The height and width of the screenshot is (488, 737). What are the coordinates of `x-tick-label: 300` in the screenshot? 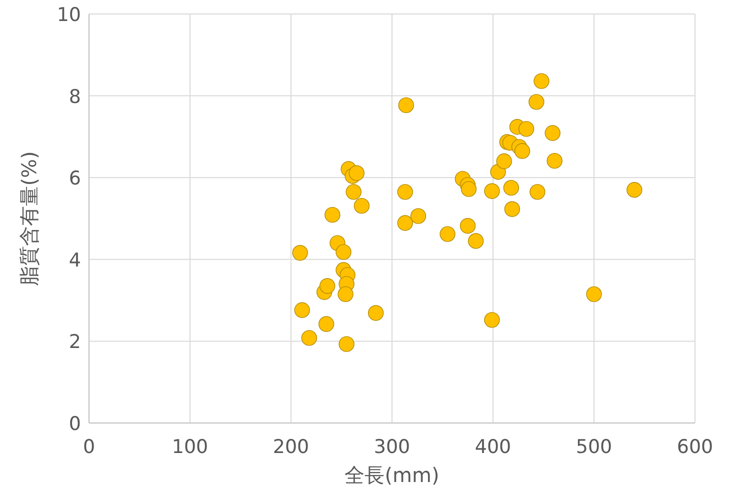 It's located at (392, 447).